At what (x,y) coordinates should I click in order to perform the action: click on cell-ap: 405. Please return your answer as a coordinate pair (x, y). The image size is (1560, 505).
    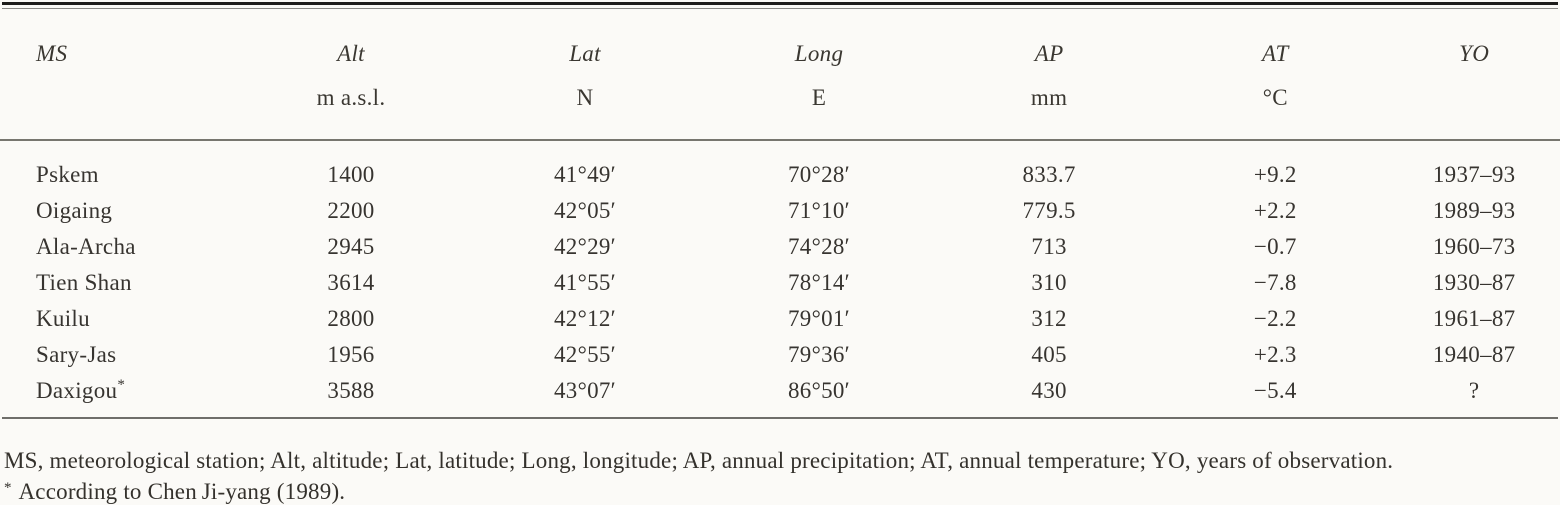
    Looking at the image, I should click on (1049, 354).